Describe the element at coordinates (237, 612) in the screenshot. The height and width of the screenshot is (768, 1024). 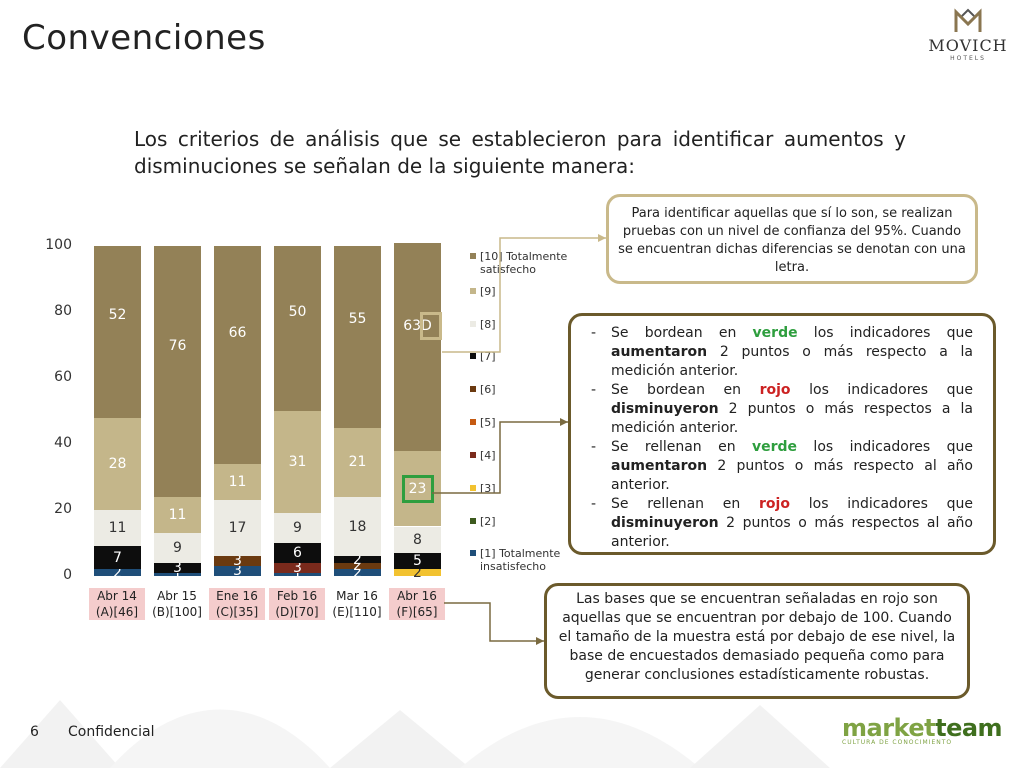
I see `x-category-base: (C)[35]` at that location.